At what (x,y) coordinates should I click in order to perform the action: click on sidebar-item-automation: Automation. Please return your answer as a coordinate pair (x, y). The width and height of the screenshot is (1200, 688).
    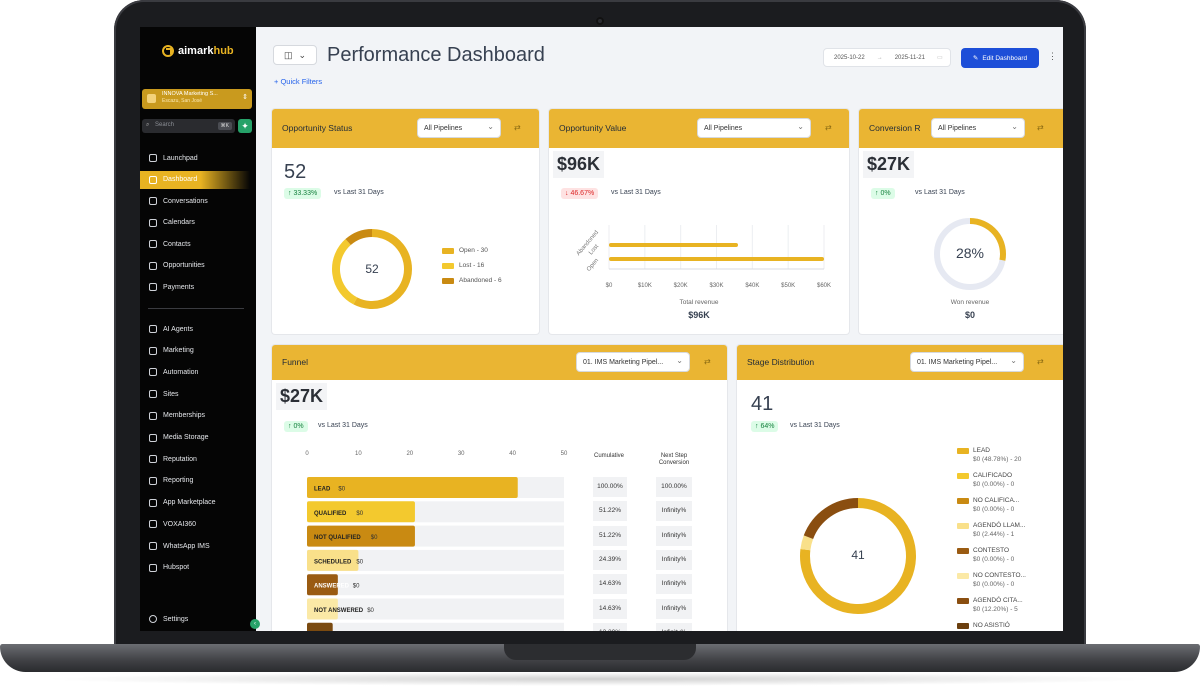
    Looking at the image, I should click on (198, 372).